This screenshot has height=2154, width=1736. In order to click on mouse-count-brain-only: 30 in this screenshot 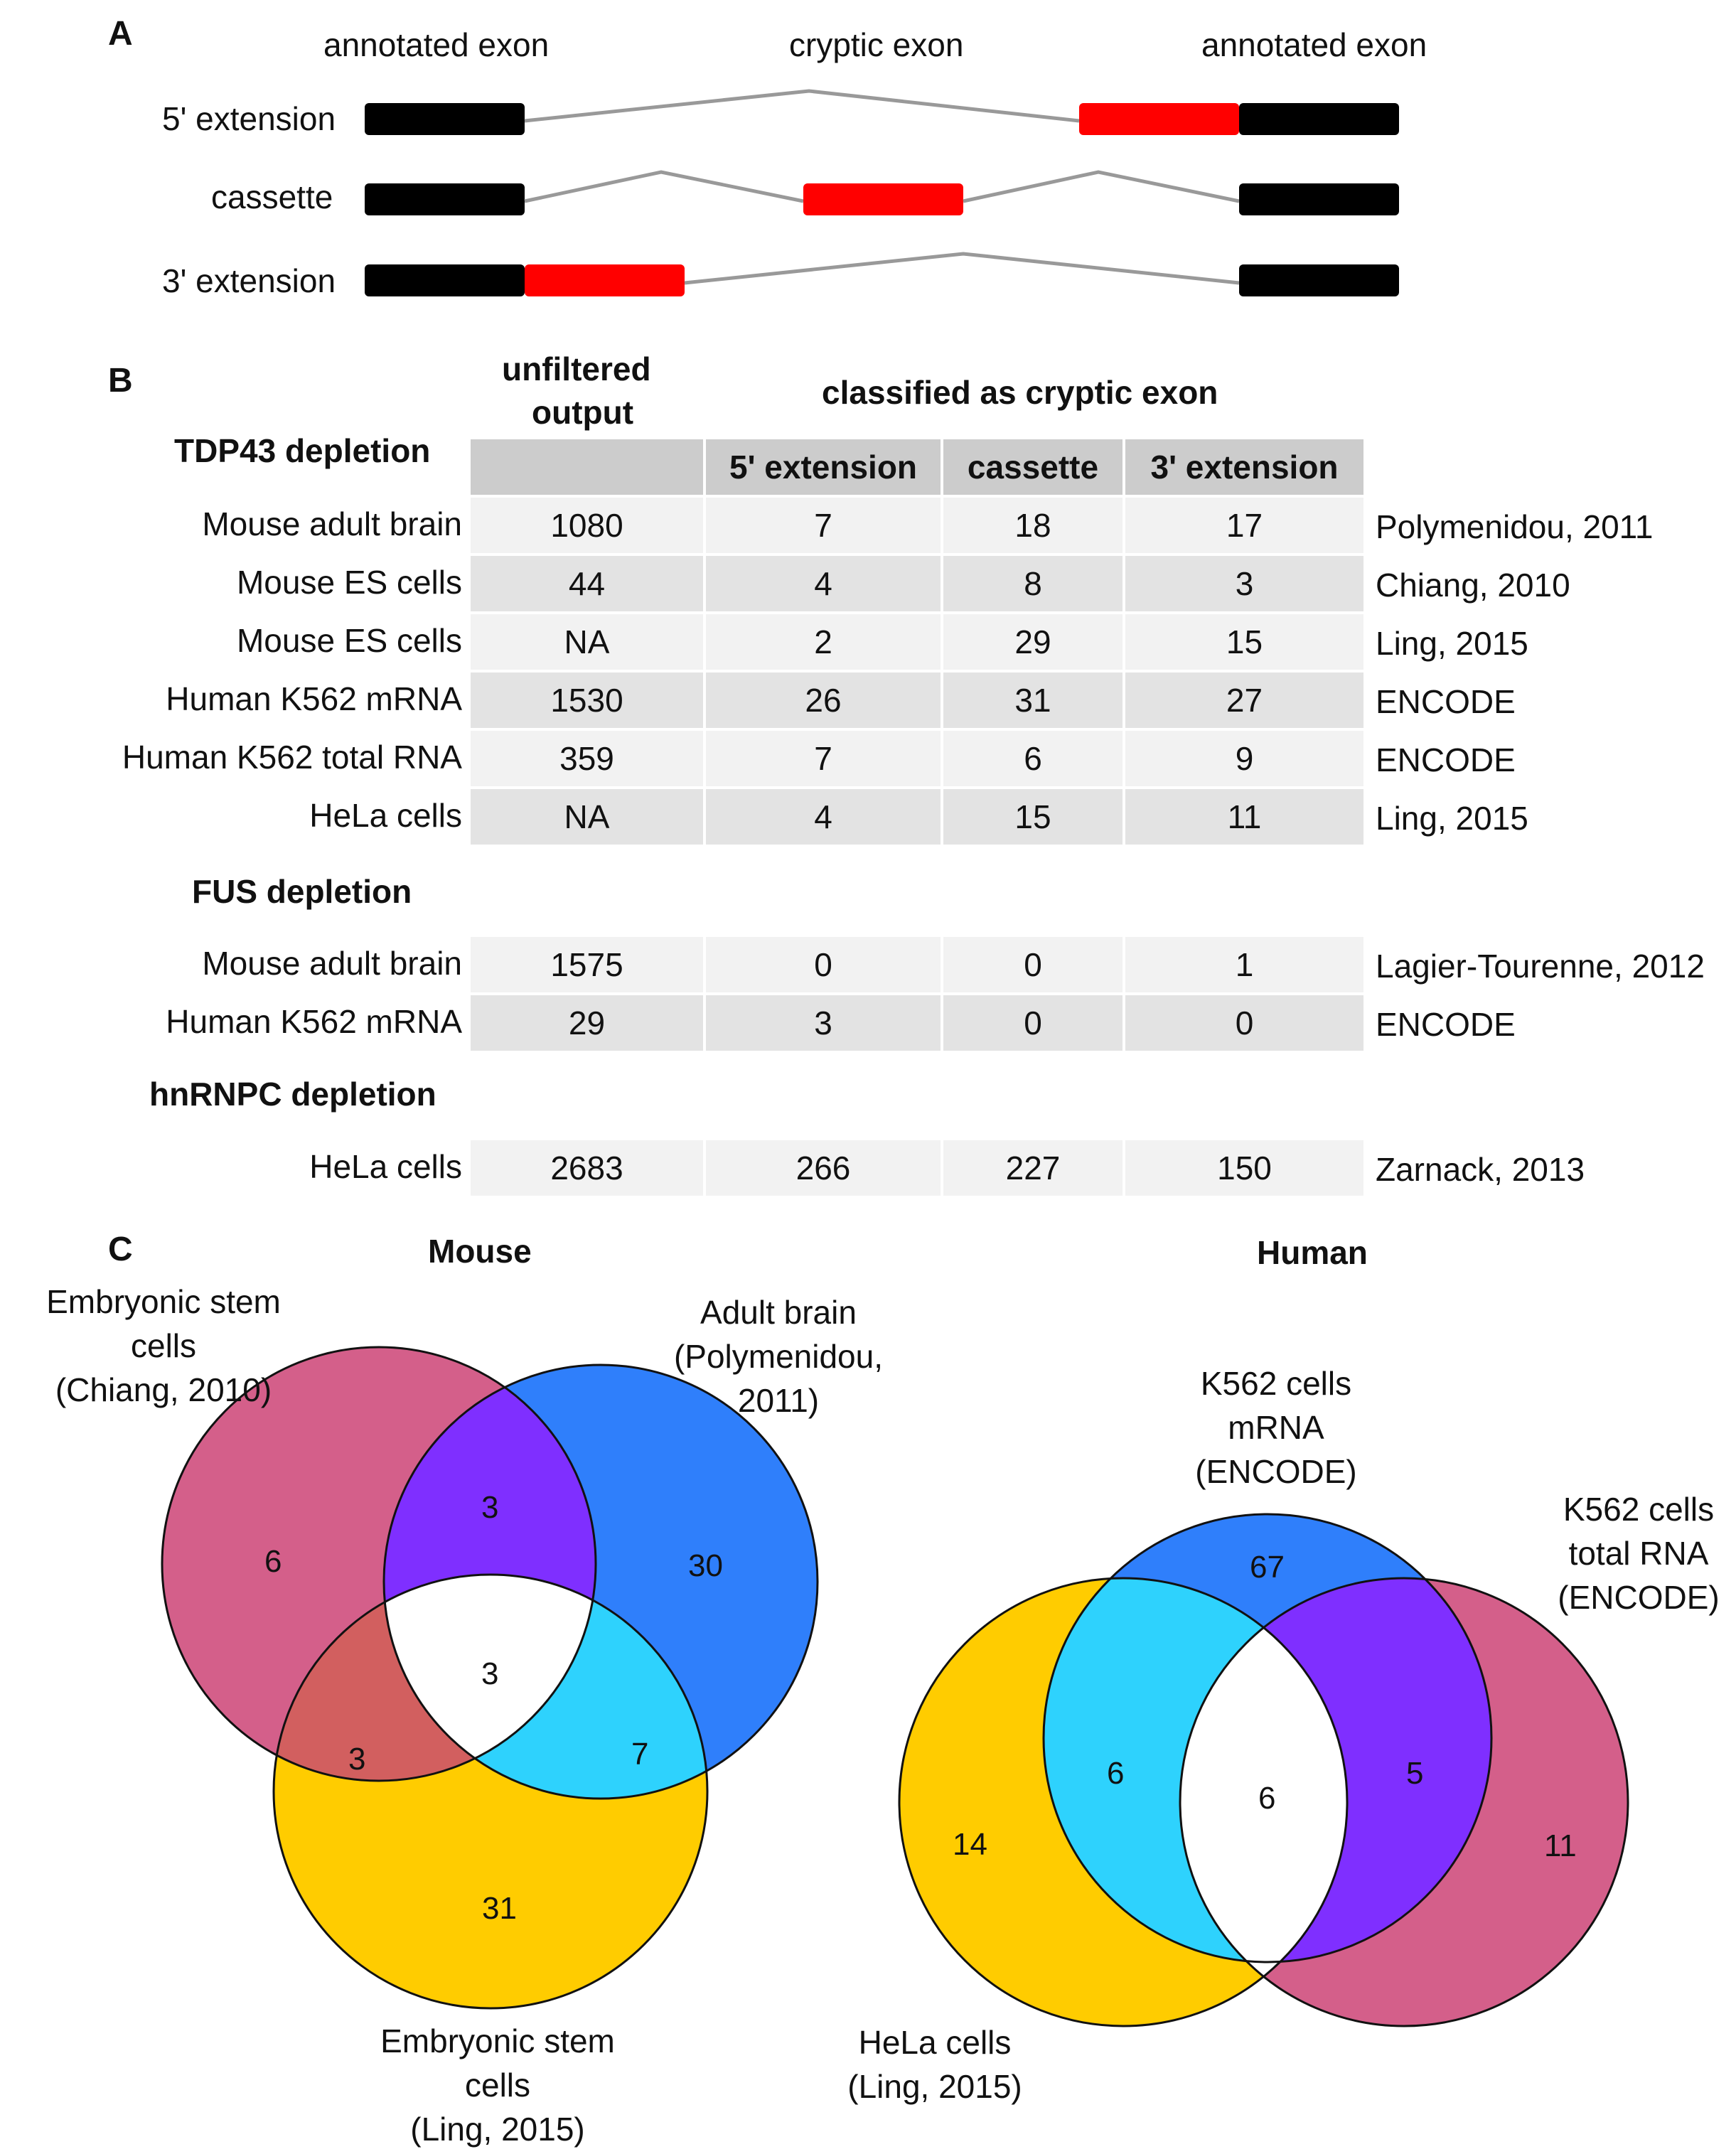, I will do `click(705, 1565)`.